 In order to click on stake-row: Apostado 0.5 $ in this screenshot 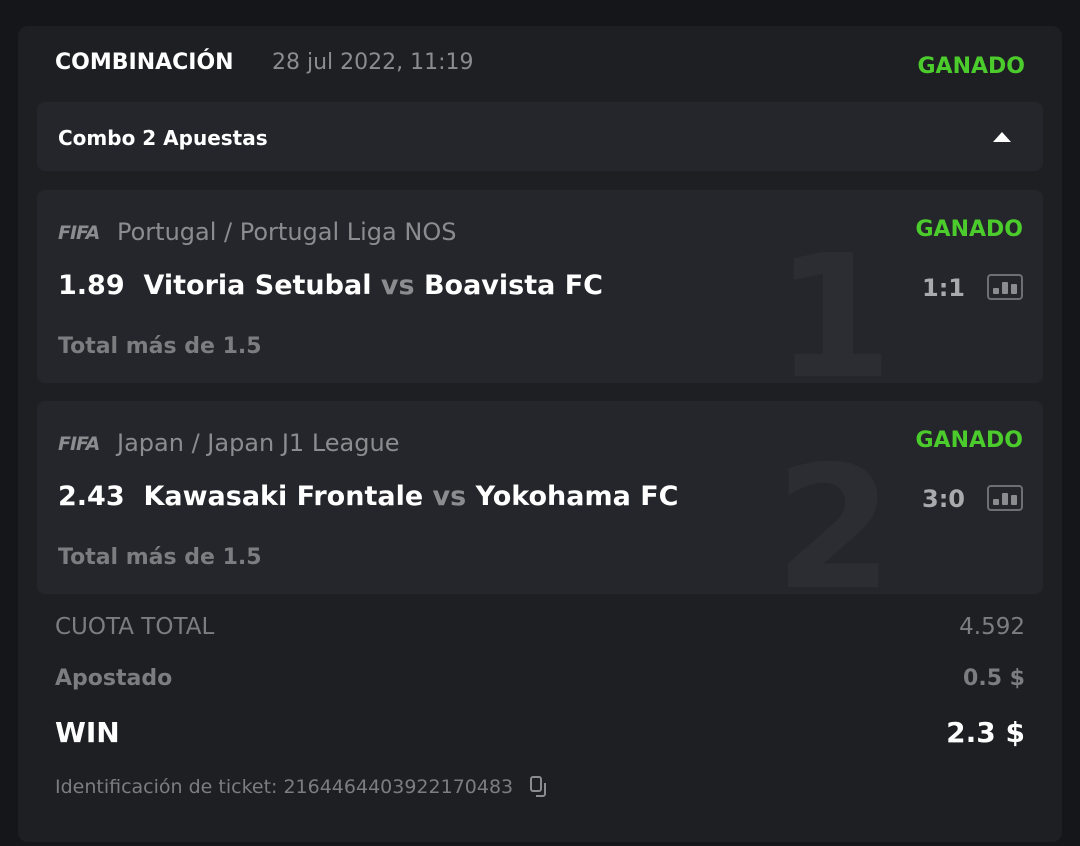, I will do `click(540, 678)`.